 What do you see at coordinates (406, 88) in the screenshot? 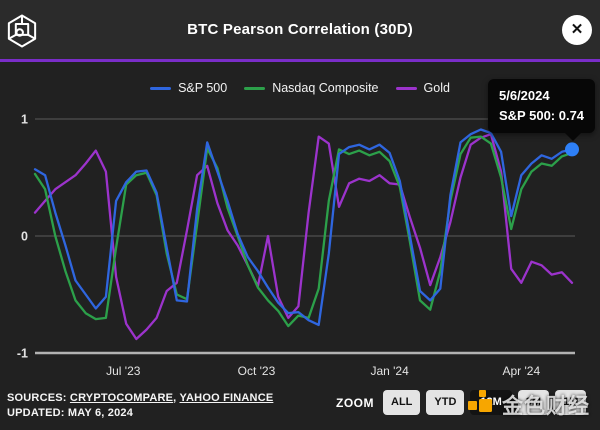
I see `legend-swatch-gold` at bounding box center [406, 88].